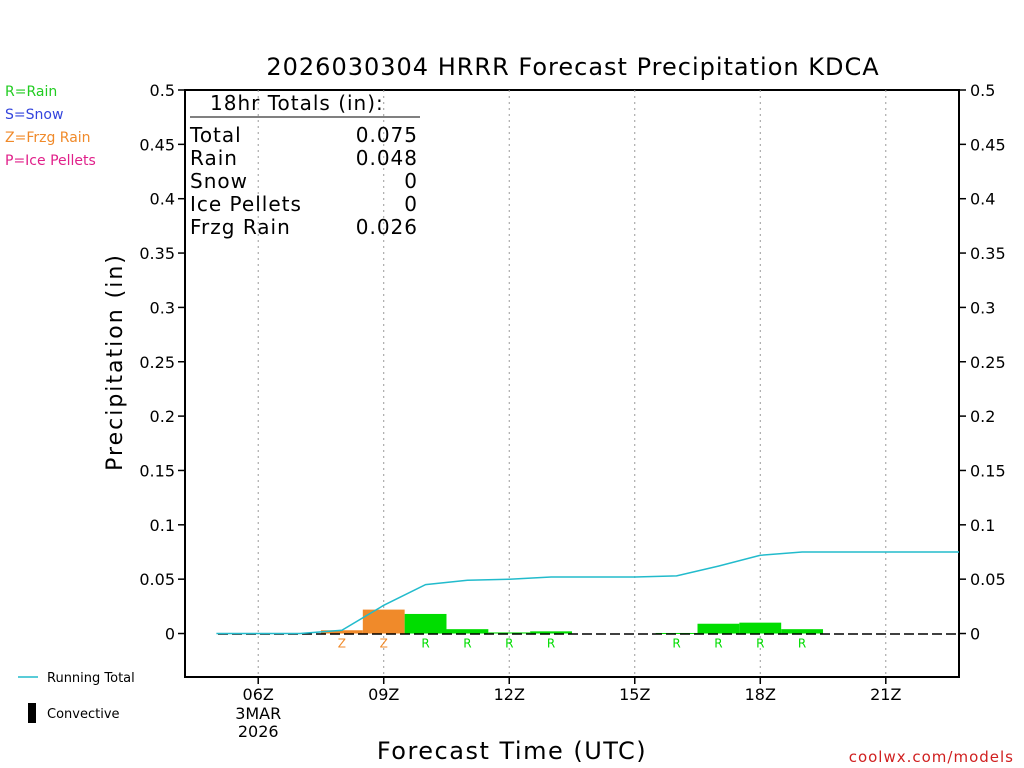  What do you see at coordinates (760, 694) in the screenshot?
I see `x-tick-label: 18Z` at bounding box center [760, 694].